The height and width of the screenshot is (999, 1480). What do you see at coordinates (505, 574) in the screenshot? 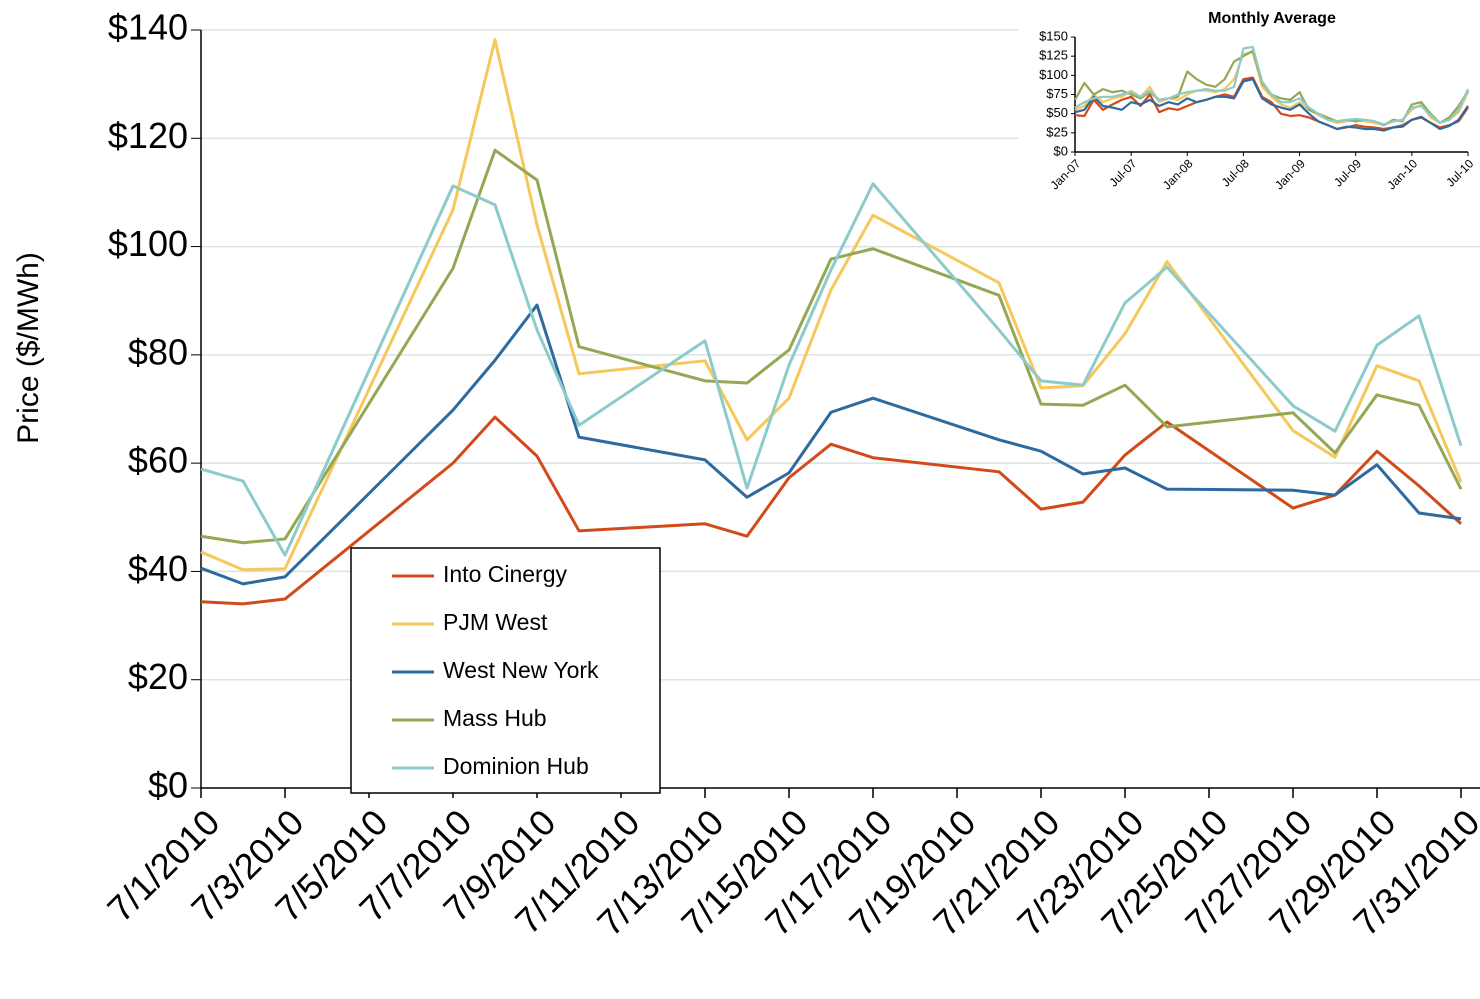
I see `legend-label: Into Cinergy` at bounding box center [505, 574].